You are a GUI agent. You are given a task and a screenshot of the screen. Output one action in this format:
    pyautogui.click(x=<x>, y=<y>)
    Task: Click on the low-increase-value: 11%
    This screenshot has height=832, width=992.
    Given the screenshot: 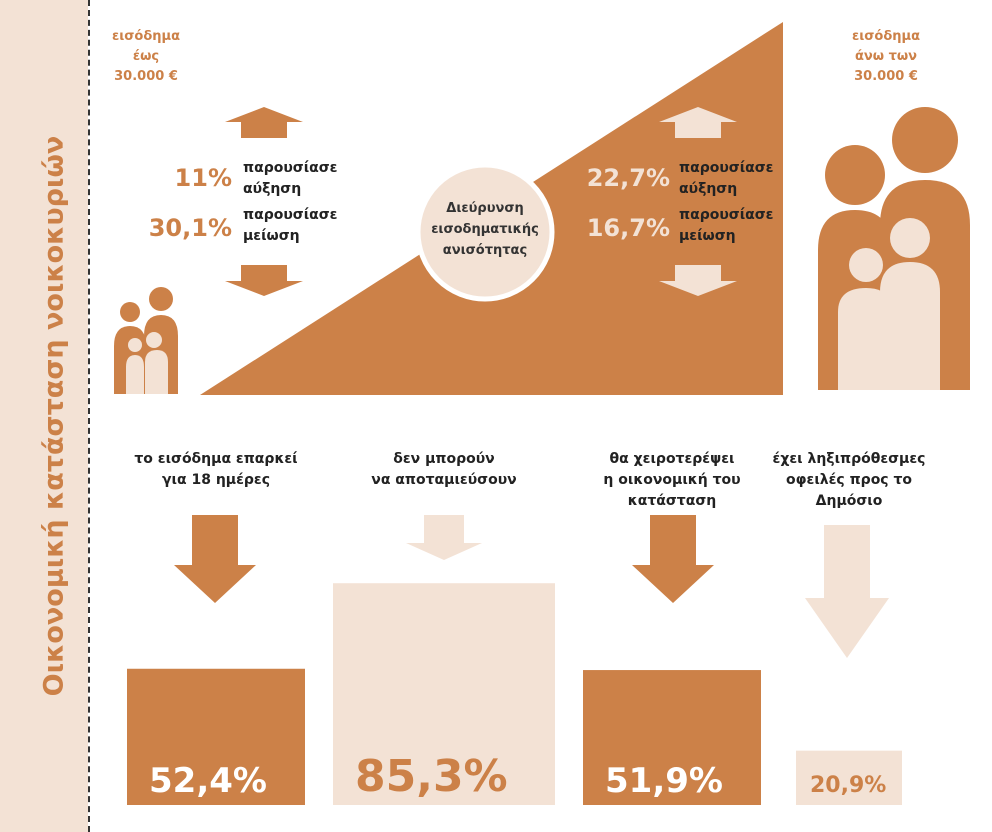 What is the action you would take?
    pyautogui.click(x=203, y=178)
    